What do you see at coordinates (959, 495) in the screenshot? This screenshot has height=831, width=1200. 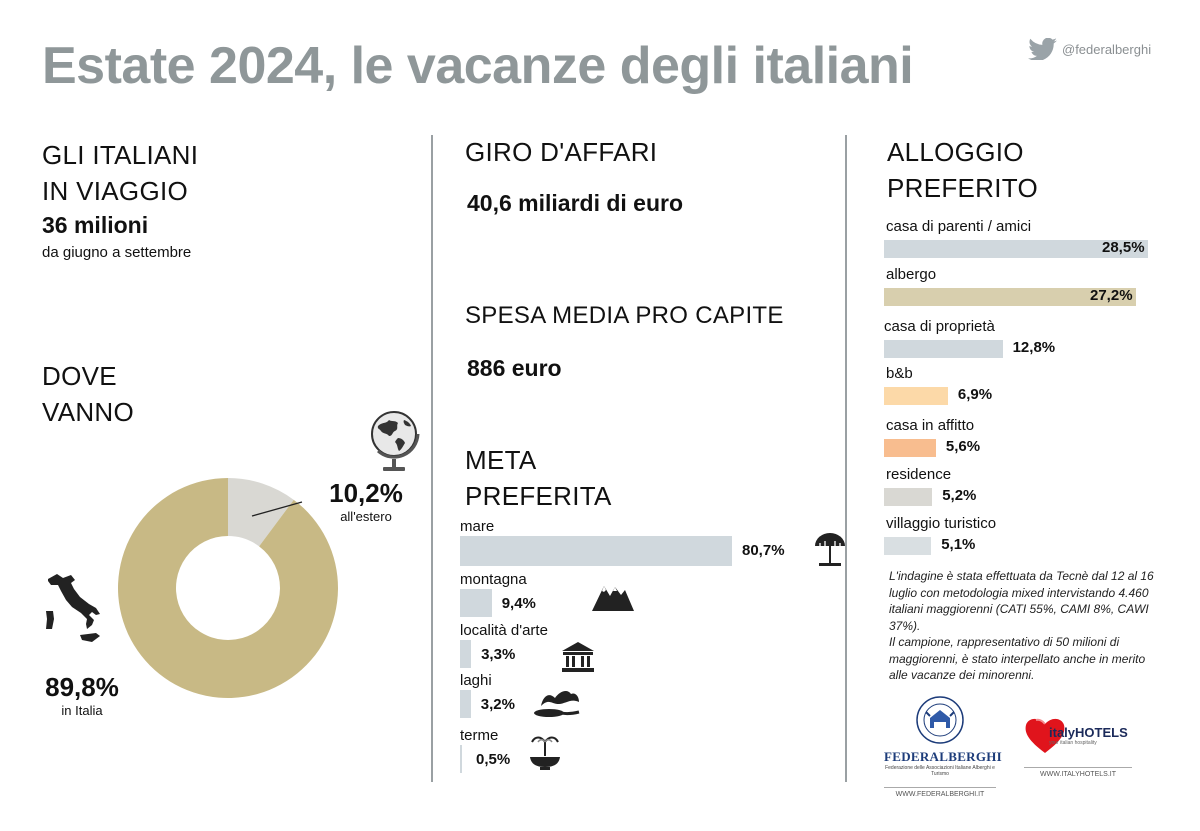 I see `lodging-value: 5,2%` at bounding box center [959, 495].